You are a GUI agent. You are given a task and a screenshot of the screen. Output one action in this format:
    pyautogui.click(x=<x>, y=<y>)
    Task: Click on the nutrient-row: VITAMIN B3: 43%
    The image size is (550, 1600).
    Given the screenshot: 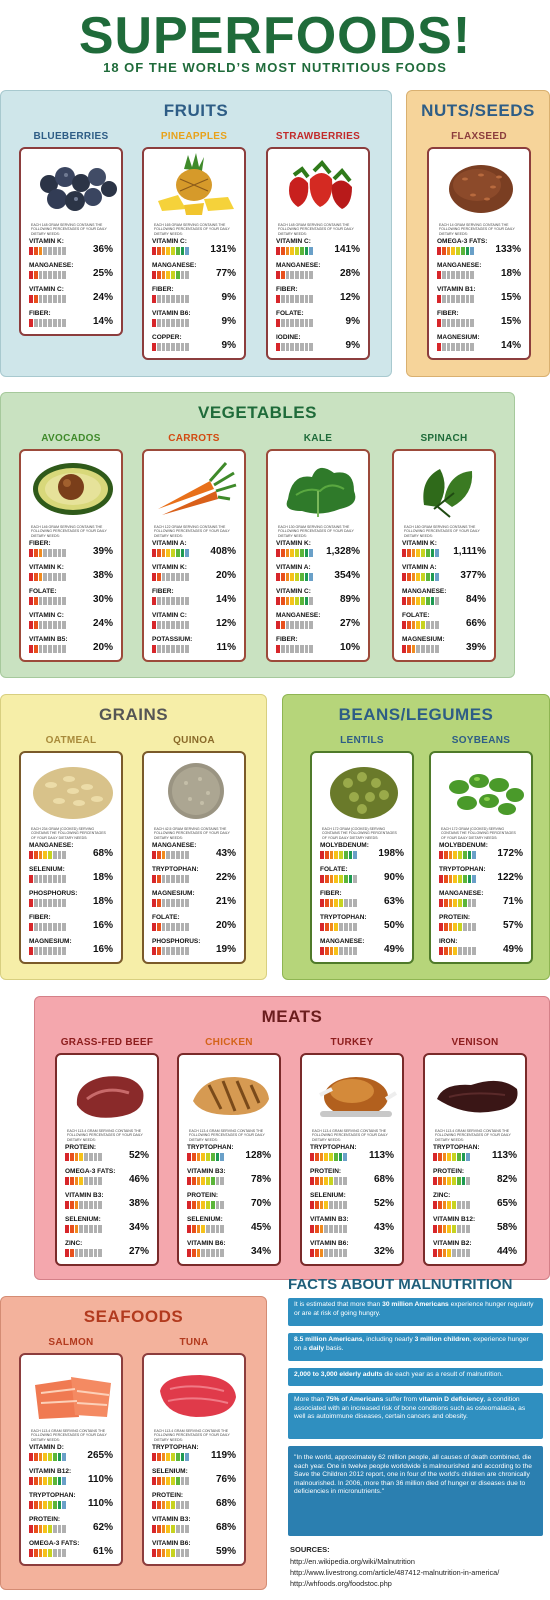 What is the action you would take?
    pyautogui.click(x=352, y=1228)
    